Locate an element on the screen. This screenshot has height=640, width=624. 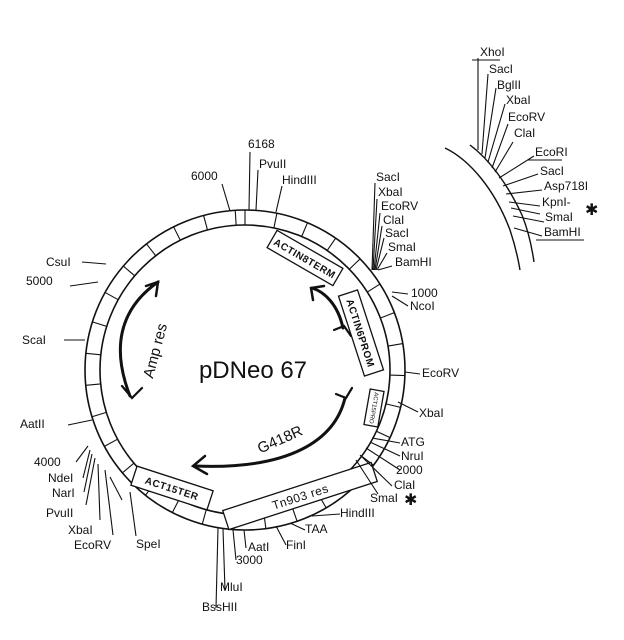
inset-smai-star: ✱ is located at coordinates (591, 209).